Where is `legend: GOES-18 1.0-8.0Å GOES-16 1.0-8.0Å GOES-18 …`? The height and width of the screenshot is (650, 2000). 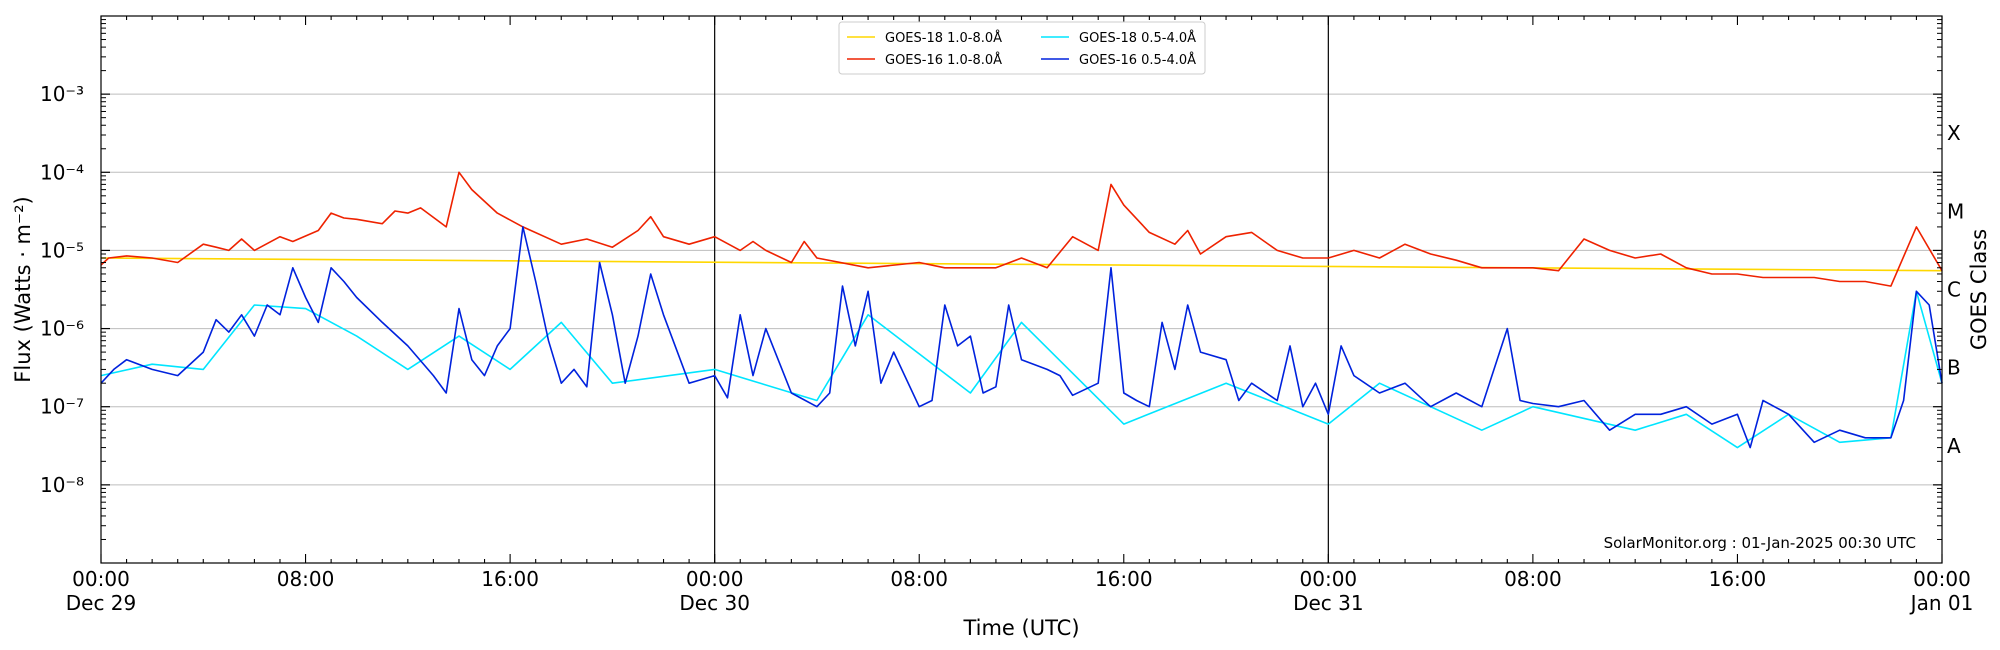 legend: GOES-18 1.0-8.0Å GOES-16 1.0-8.0Å GOES-18 … is located at coordinates (1022, 48).